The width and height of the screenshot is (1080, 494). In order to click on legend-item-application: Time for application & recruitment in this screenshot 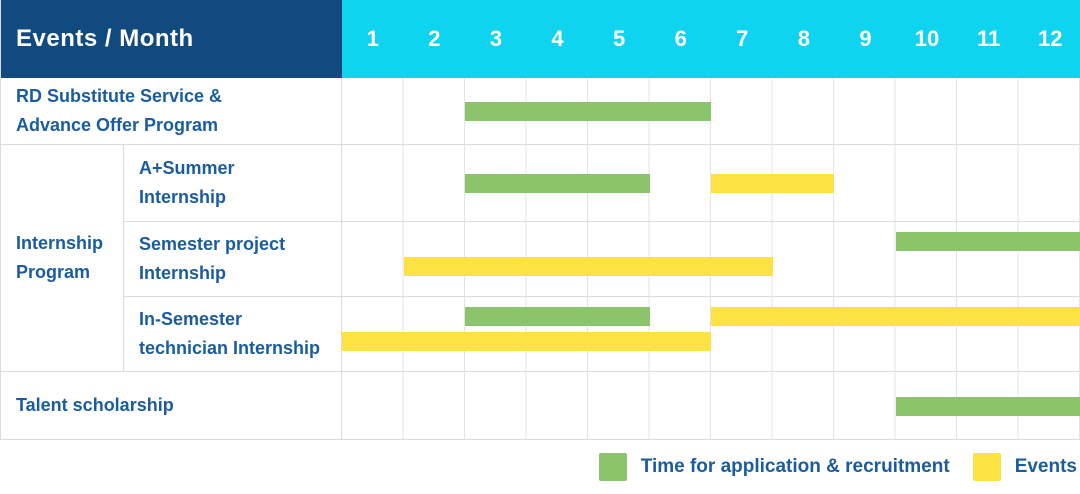, I will do `click(774, 467)`.